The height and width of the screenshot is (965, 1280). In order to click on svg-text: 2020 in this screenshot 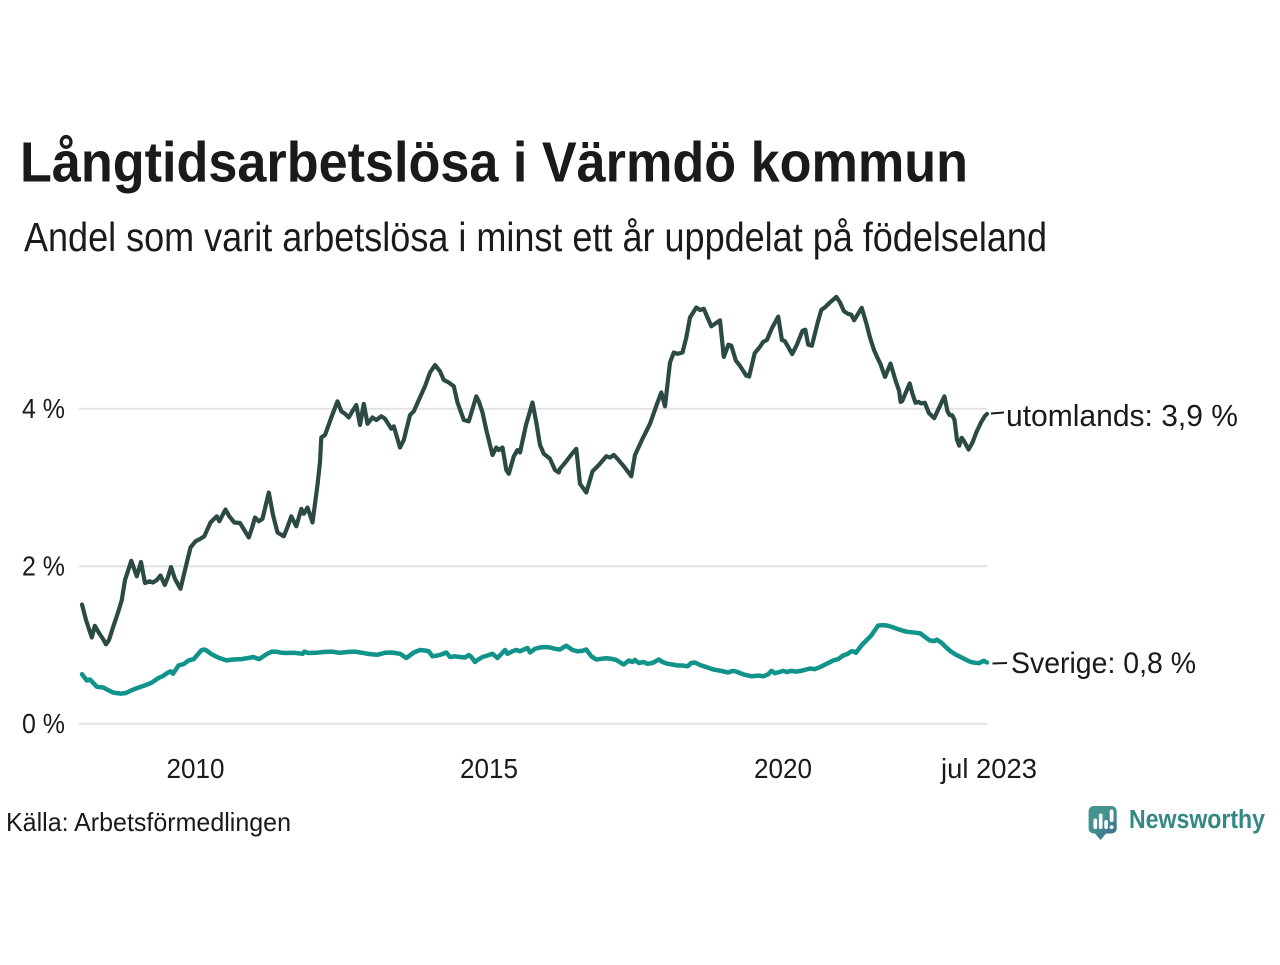, I will do `click(783, 768)`.